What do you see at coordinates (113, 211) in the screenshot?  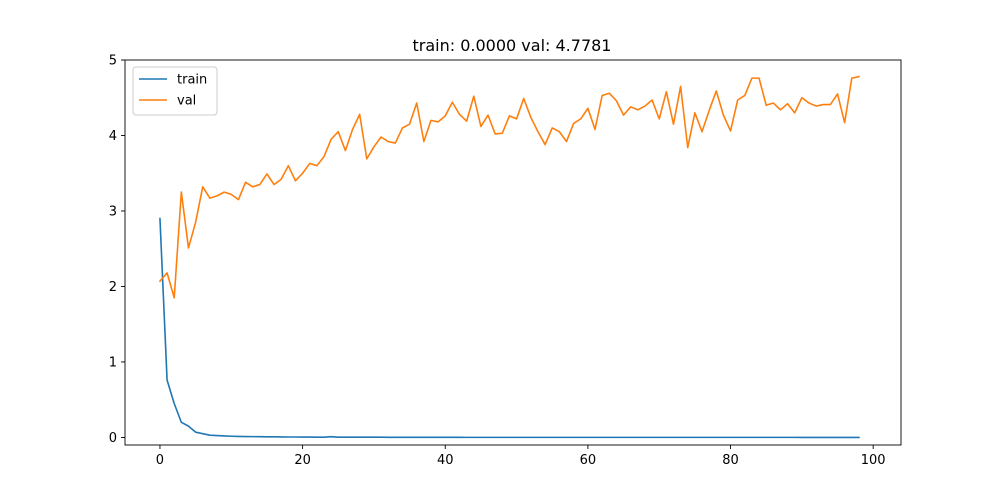 I see `y-tick-label: 3` at bounding box center [113, 211].